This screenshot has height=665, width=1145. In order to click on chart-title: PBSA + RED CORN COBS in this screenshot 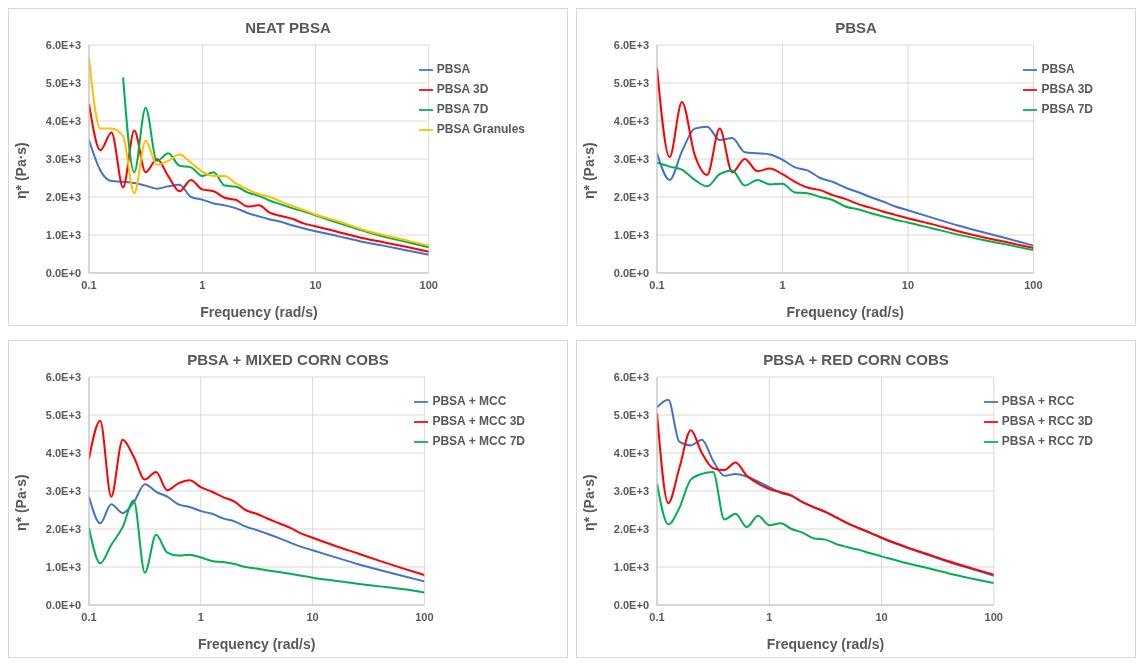, I will do `click(856, 360)`.